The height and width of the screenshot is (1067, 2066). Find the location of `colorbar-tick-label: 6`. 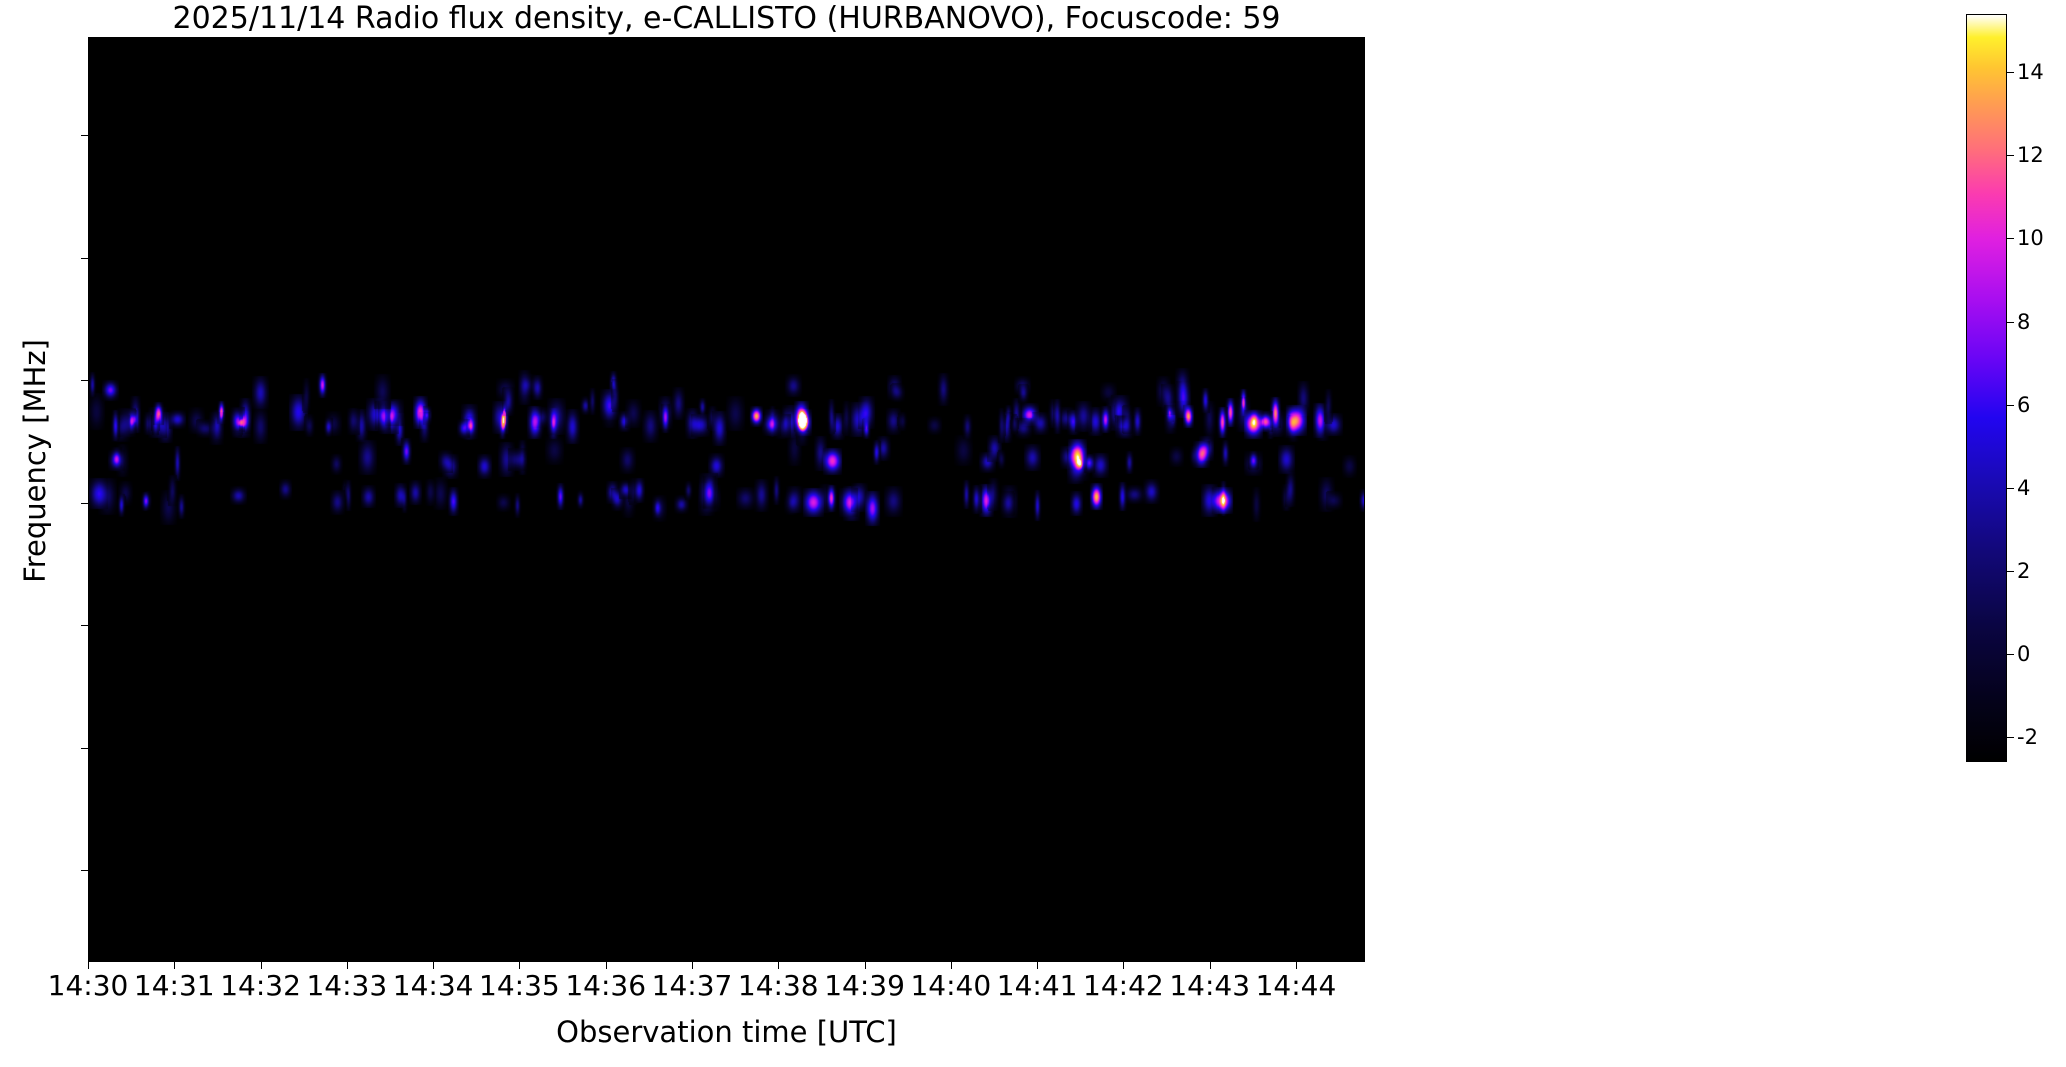

colorbar-tick-label: 6 is located at coordinates (2024, 404).